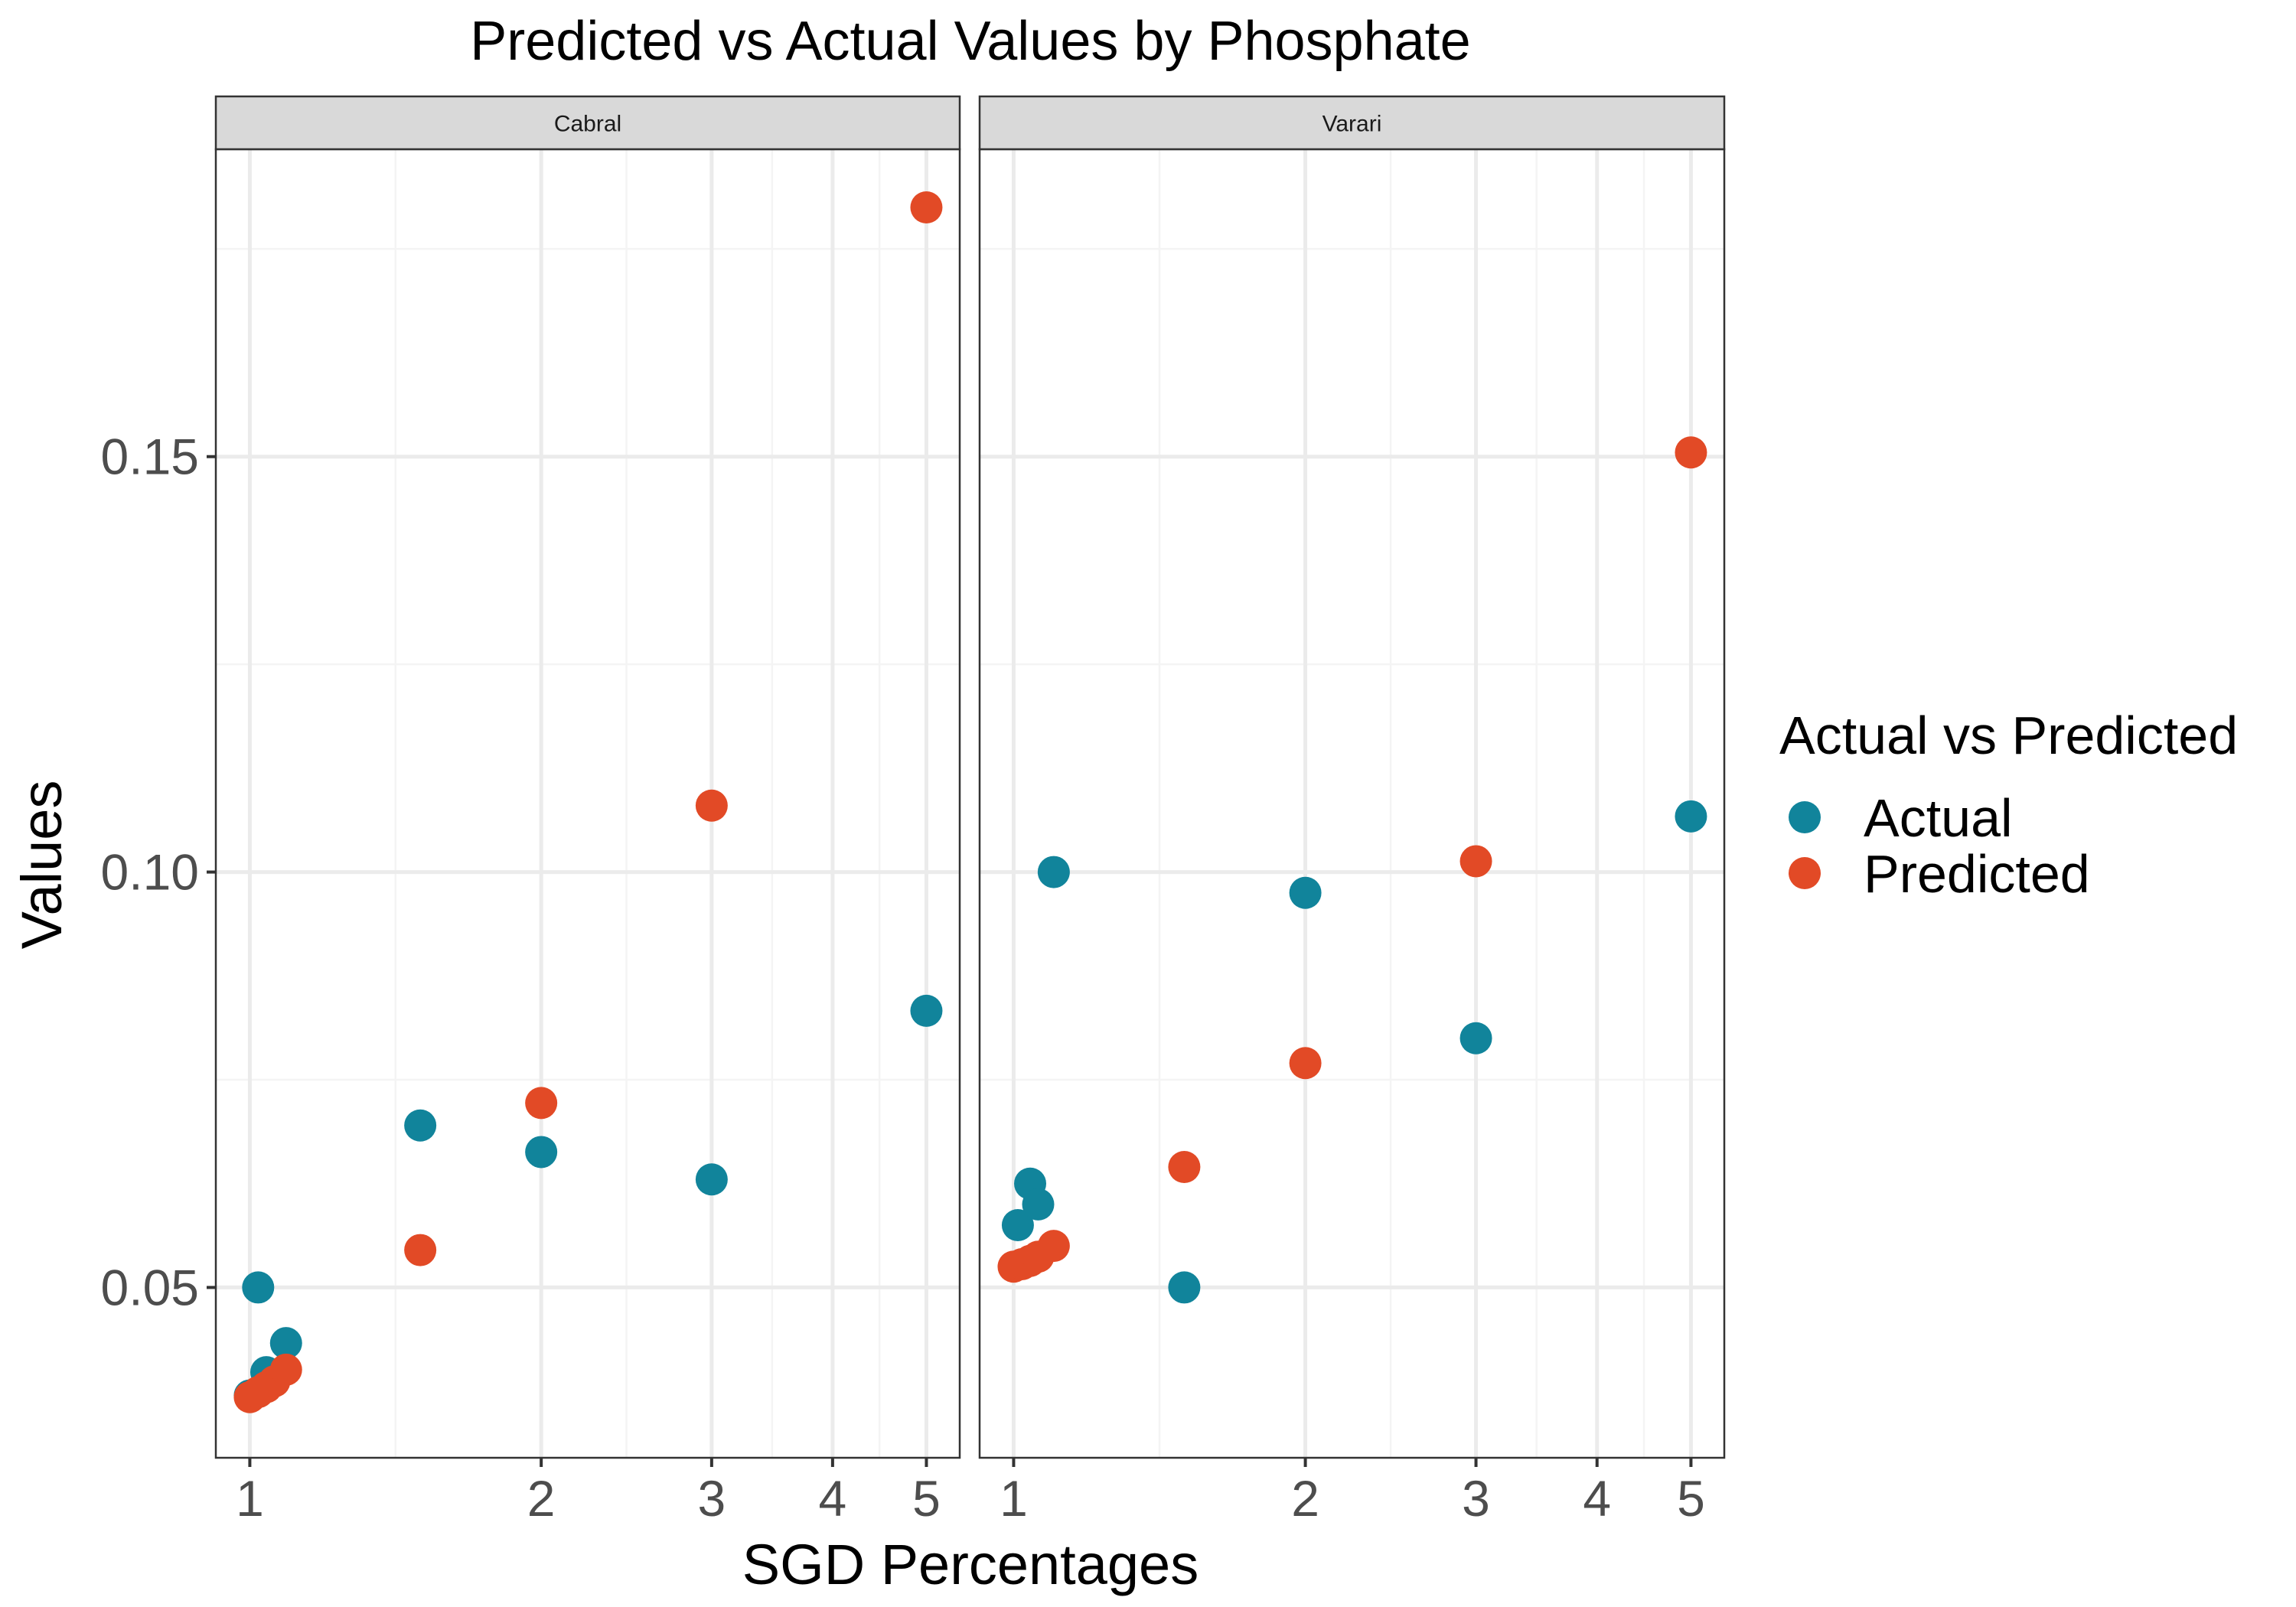 Image resolution: width=2296 pixels, height=1607 pixels. Describe the element at coordinates (1977, 874) in the screenshot. I see `legend-label-predicted: Predicted` at that location.